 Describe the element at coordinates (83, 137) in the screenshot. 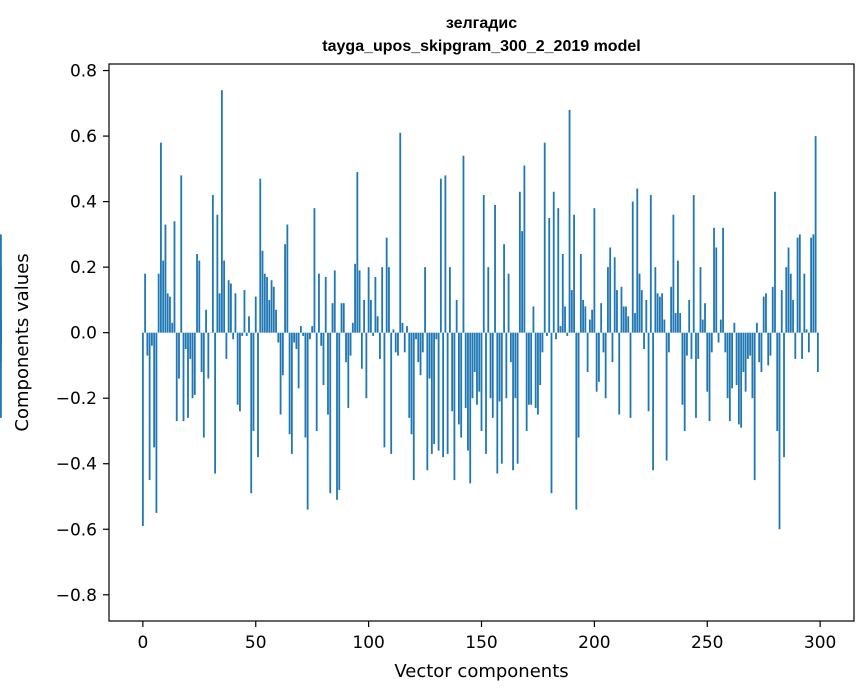

I see `y-tick-label: 0.6` at that location.